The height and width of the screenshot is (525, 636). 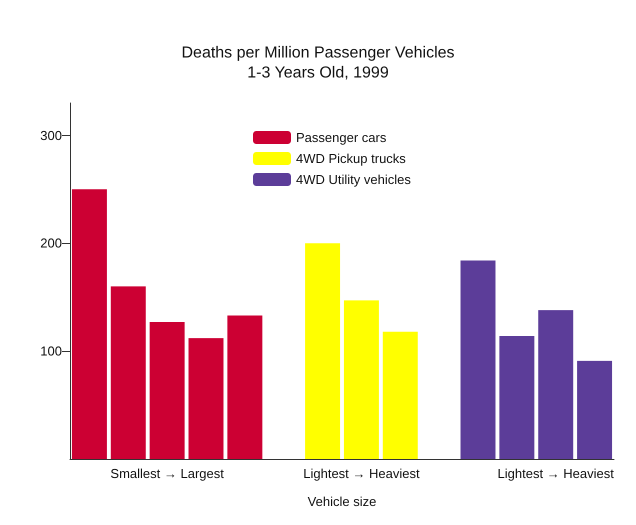 I want to click on legend-label: 4WD Pickup trucks, so click(x=351, y=158).